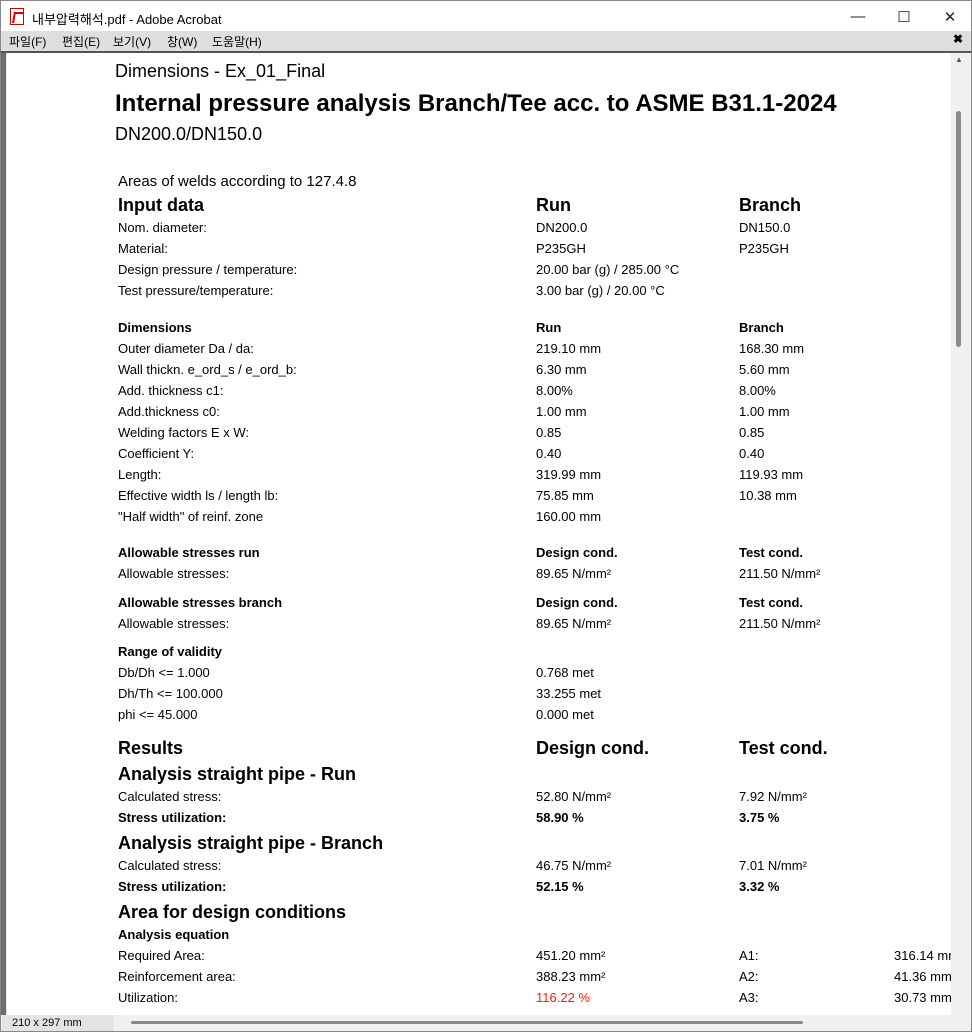 The image size is (972, 1032). Describe the element at coordinates (486, 15) in the screenshot. I see `title-bar: 내부압력해석.pdf - Adobe Acrobat — ☐ ✕` at that location.